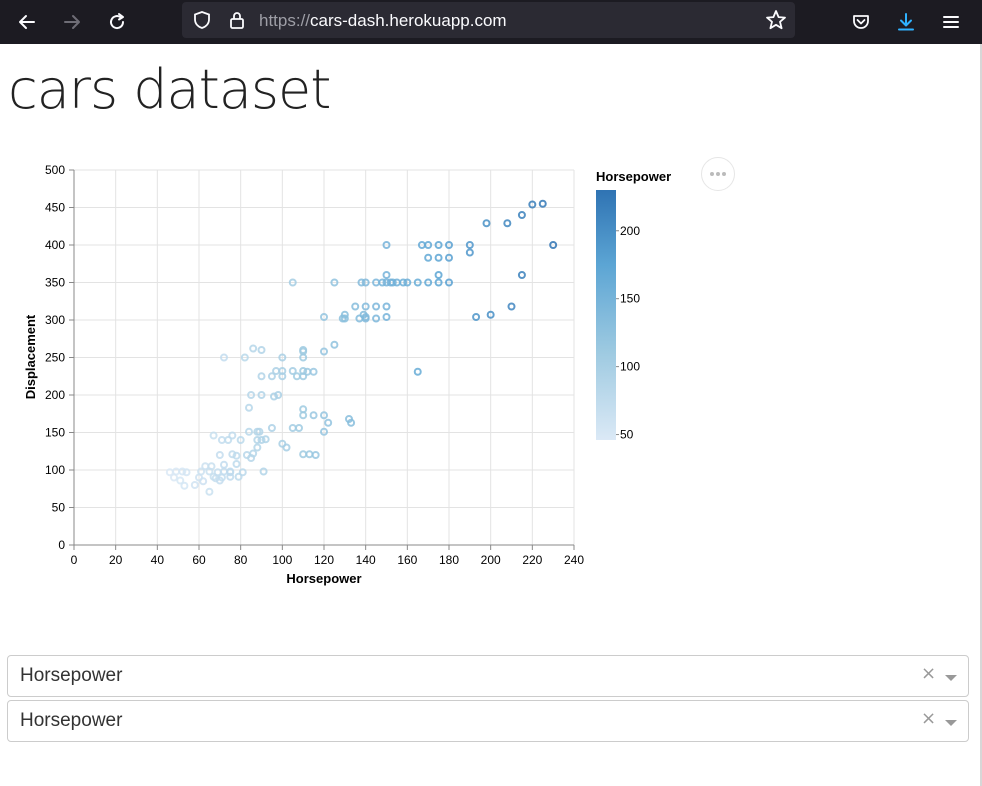 The width and height of the screenshot is (982, 786). What do you see at coordinates (776, 20) in the screenshot?
I see `star-icon` at bounding box center [776, 20].